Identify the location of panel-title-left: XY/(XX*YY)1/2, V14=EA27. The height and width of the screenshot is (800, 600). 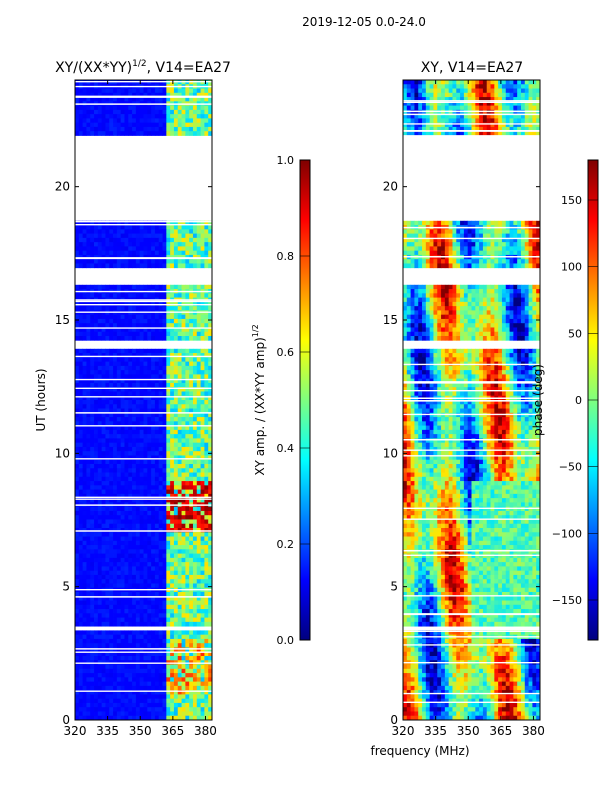
(143, 67).